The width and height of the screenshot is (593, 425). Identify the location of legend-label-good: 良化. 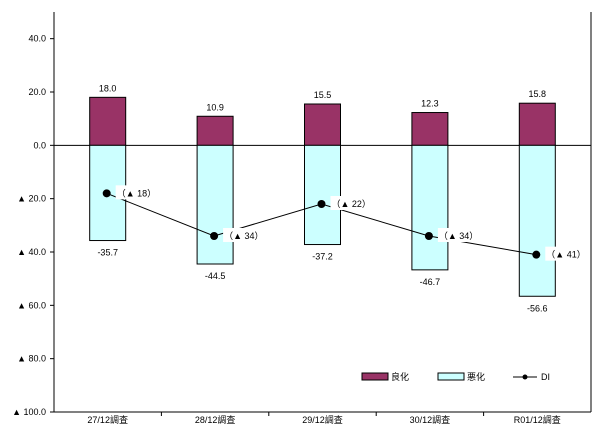
(400, 376).